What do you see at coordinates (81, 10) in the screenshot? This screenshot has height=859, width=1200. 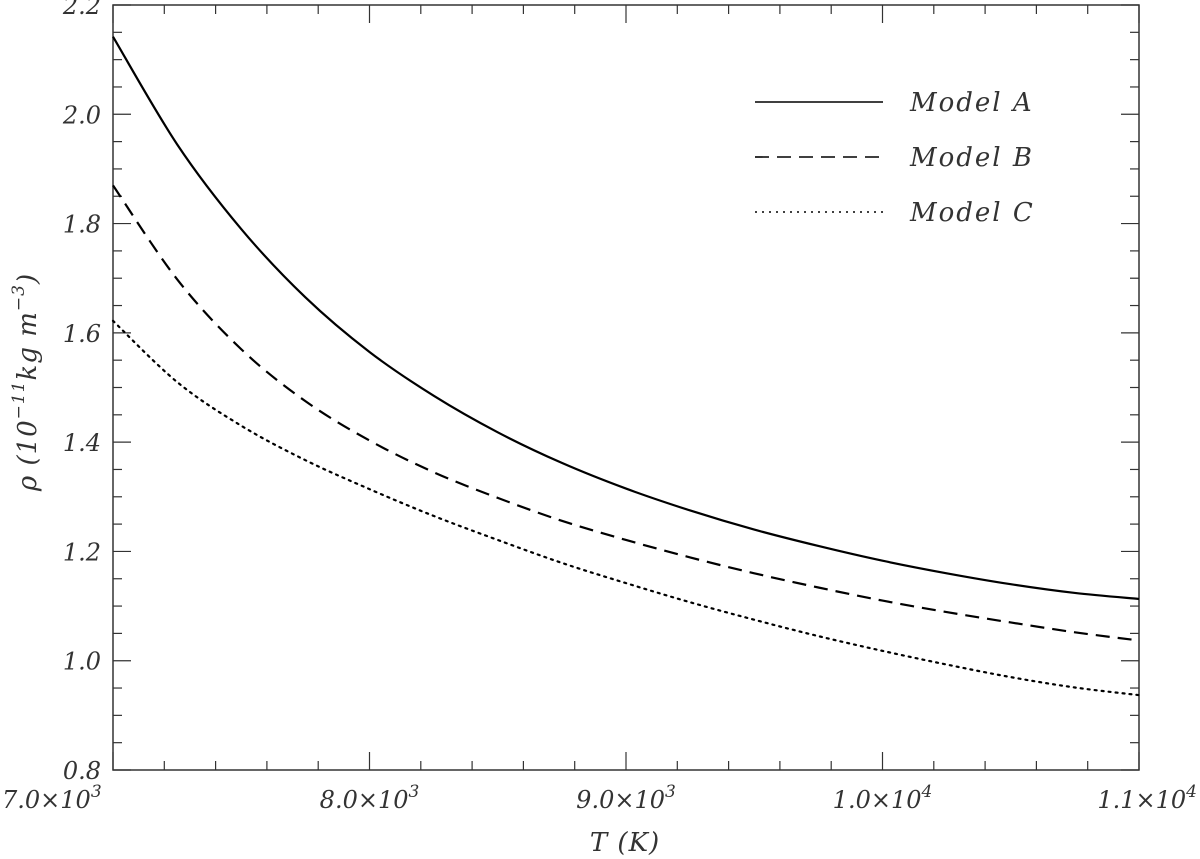 I see `y-tick-label: 2.2` at bounding box center [81, 10].